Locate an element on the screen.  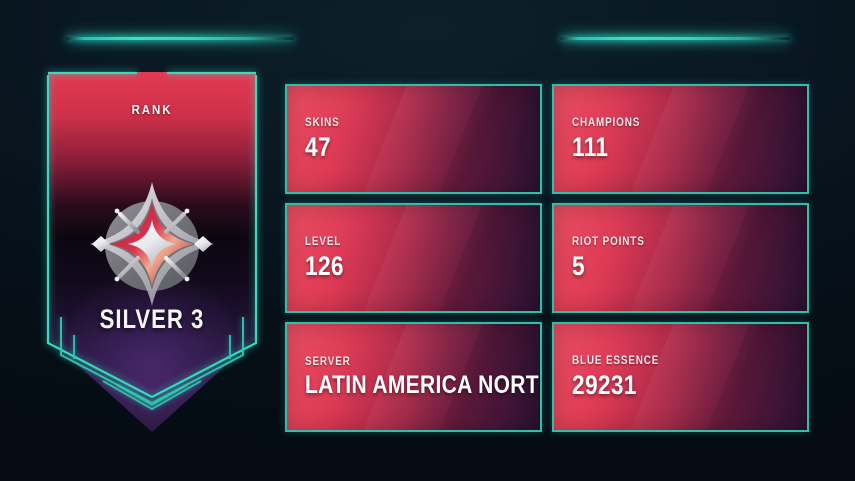
stat-value-skins: 47 is located at coordinates (318, 146).